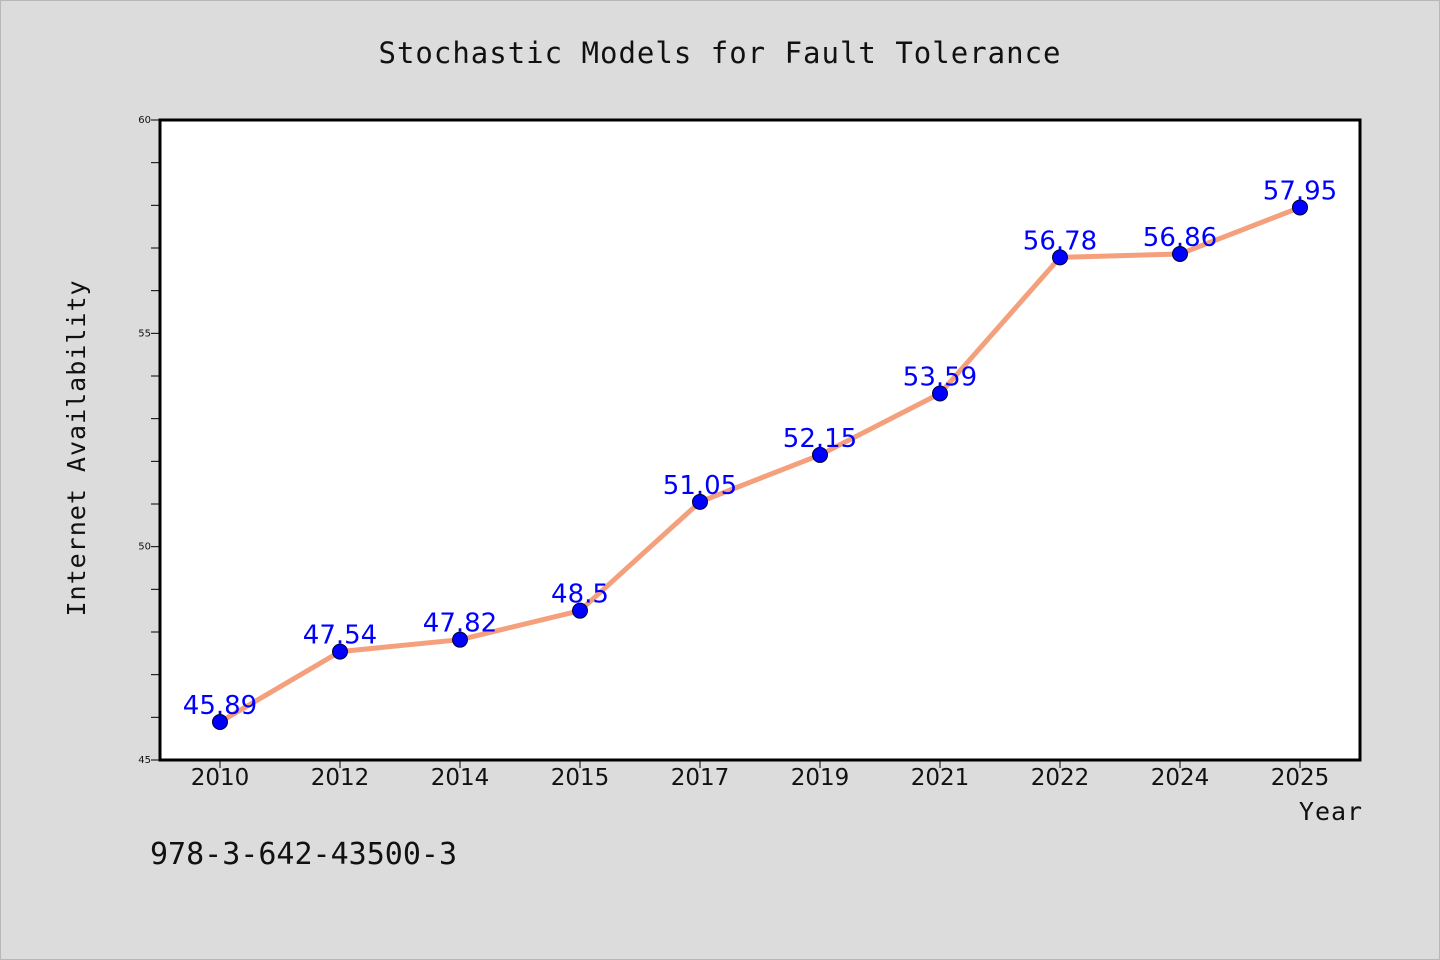 This screenshot has height=960, width=1440. What do you see at coordinates (820, 778) in the screenshot?
I see `x-tick-label-2019: 2019` at bounding box center [820, 778].